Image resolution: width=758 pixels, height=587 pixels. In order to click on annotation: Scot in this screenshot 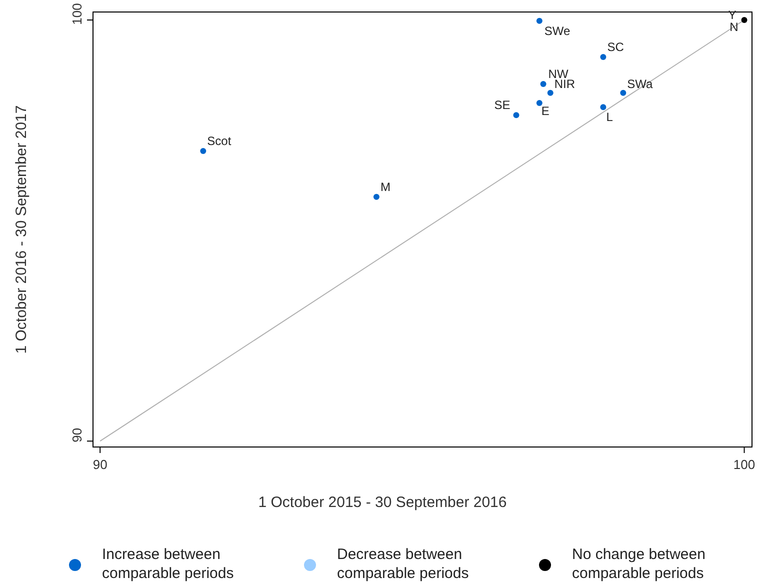, I will do `click(219, 141)`.